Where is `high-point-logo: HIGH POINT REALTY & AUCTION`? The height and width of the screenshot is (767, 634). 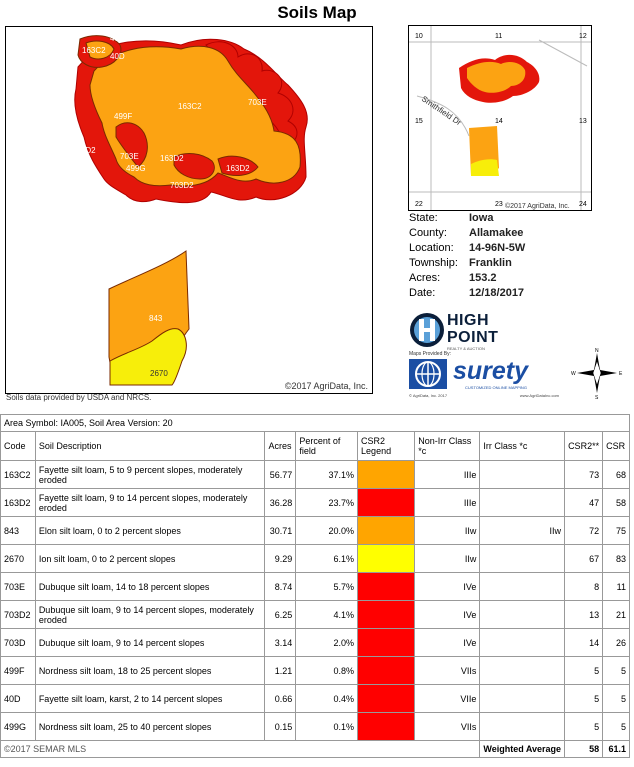
high-point-logo: HIGH POINT REALTY & AUCTION is located at coordinates (509, 330).